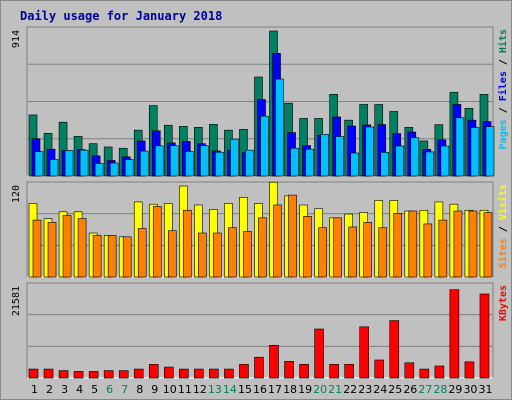  Describe the element at coordinates (79, 389) in the screenshot. I see `day-label: 4` at that location.